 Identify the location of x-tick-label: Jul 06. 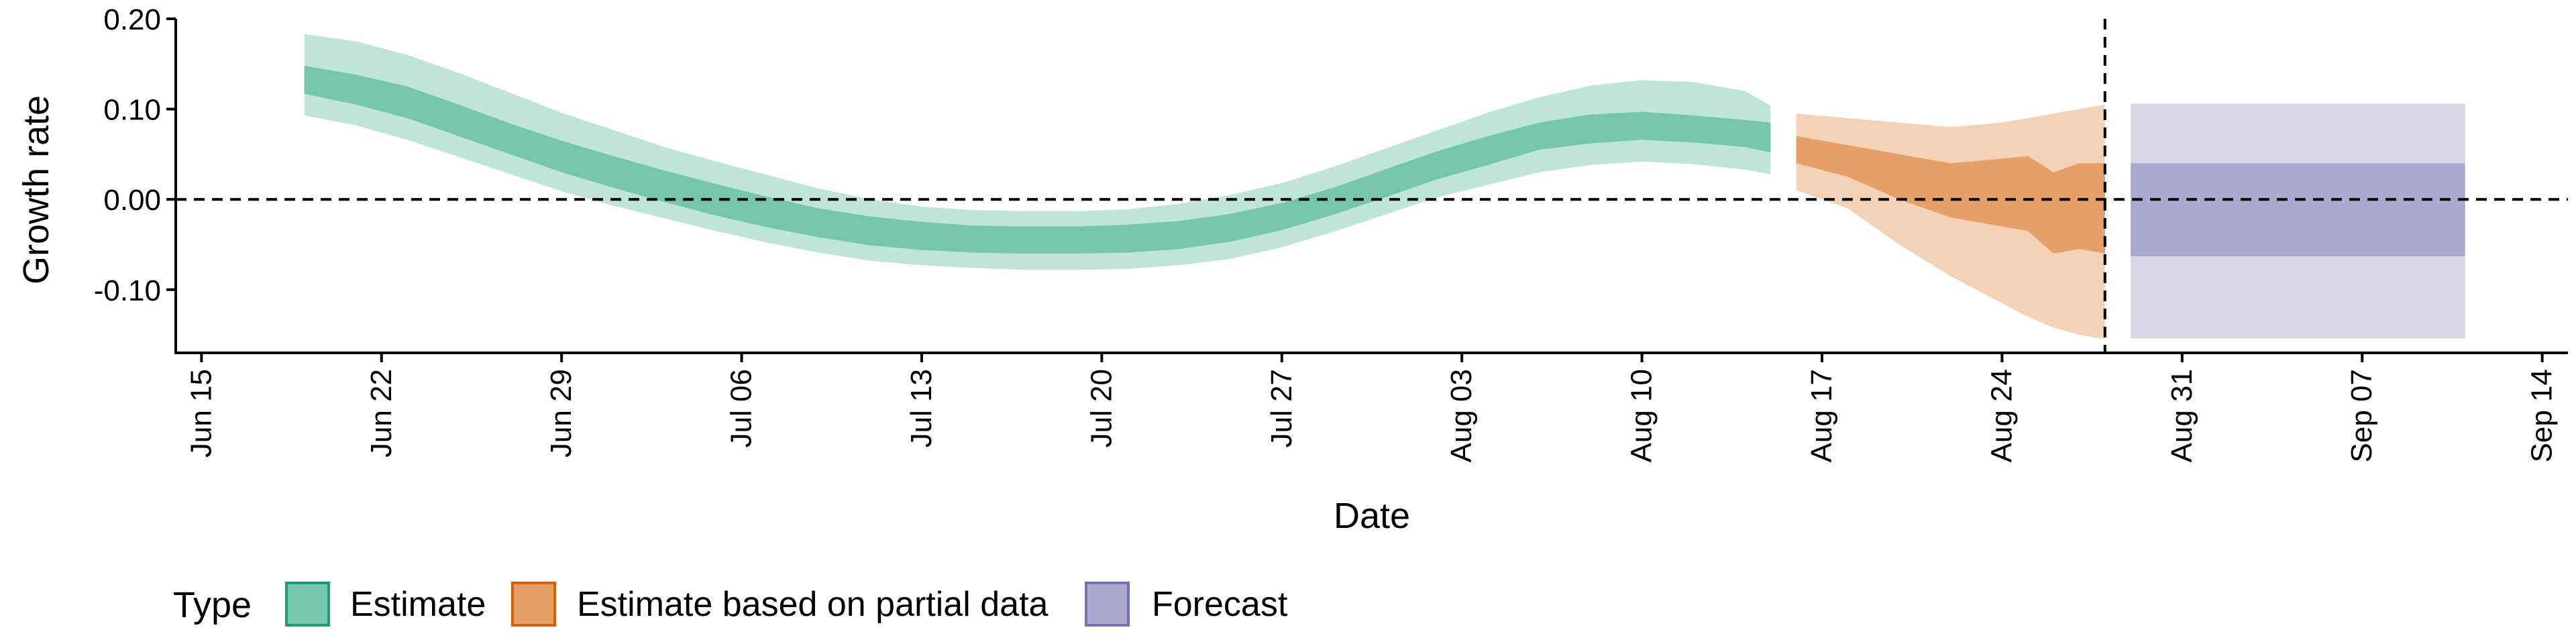
(741, 408).